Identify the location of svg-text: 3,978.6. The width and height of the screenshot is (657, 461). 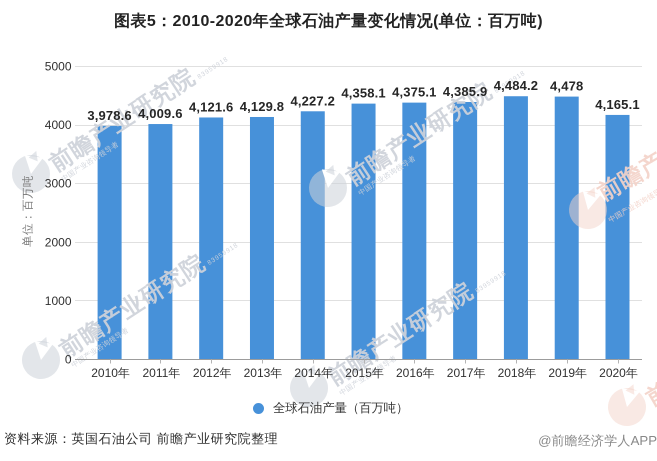
(109, 115).